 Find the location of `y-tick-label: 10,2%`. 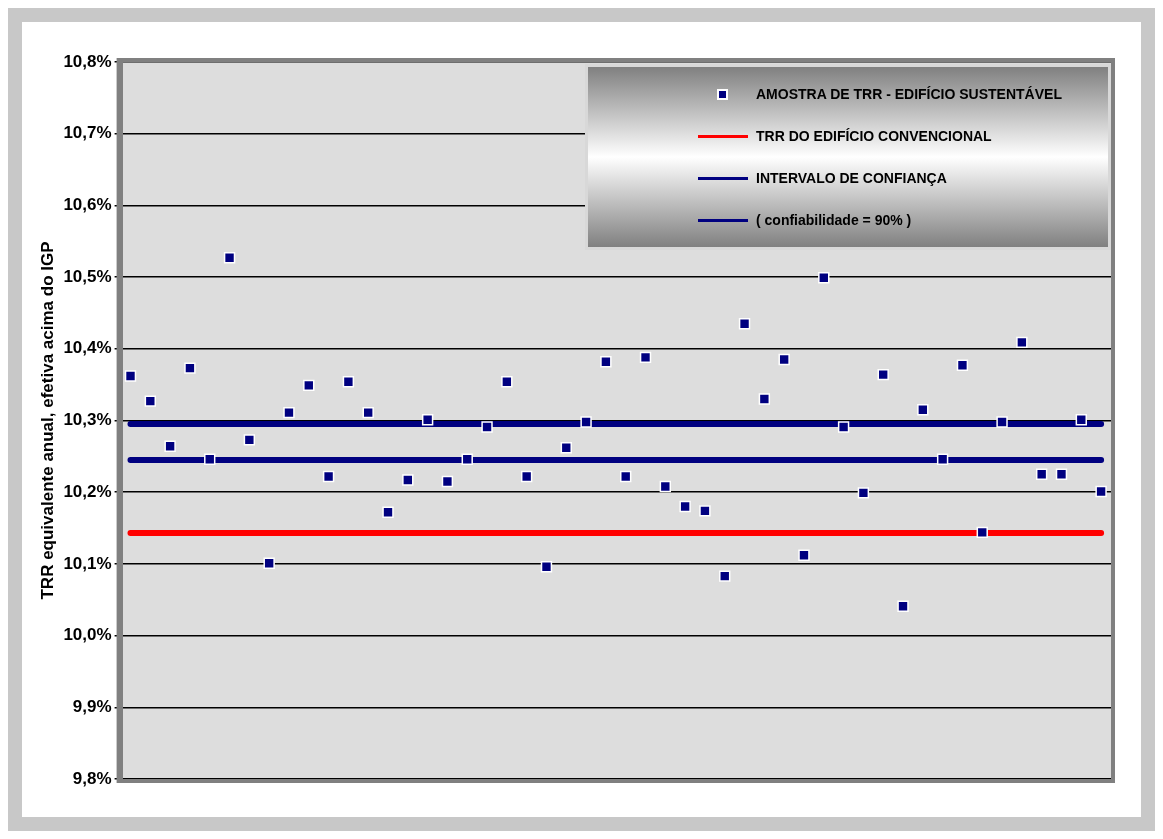

y-tick-label: 10,2% is located at coordinates (87, 491).